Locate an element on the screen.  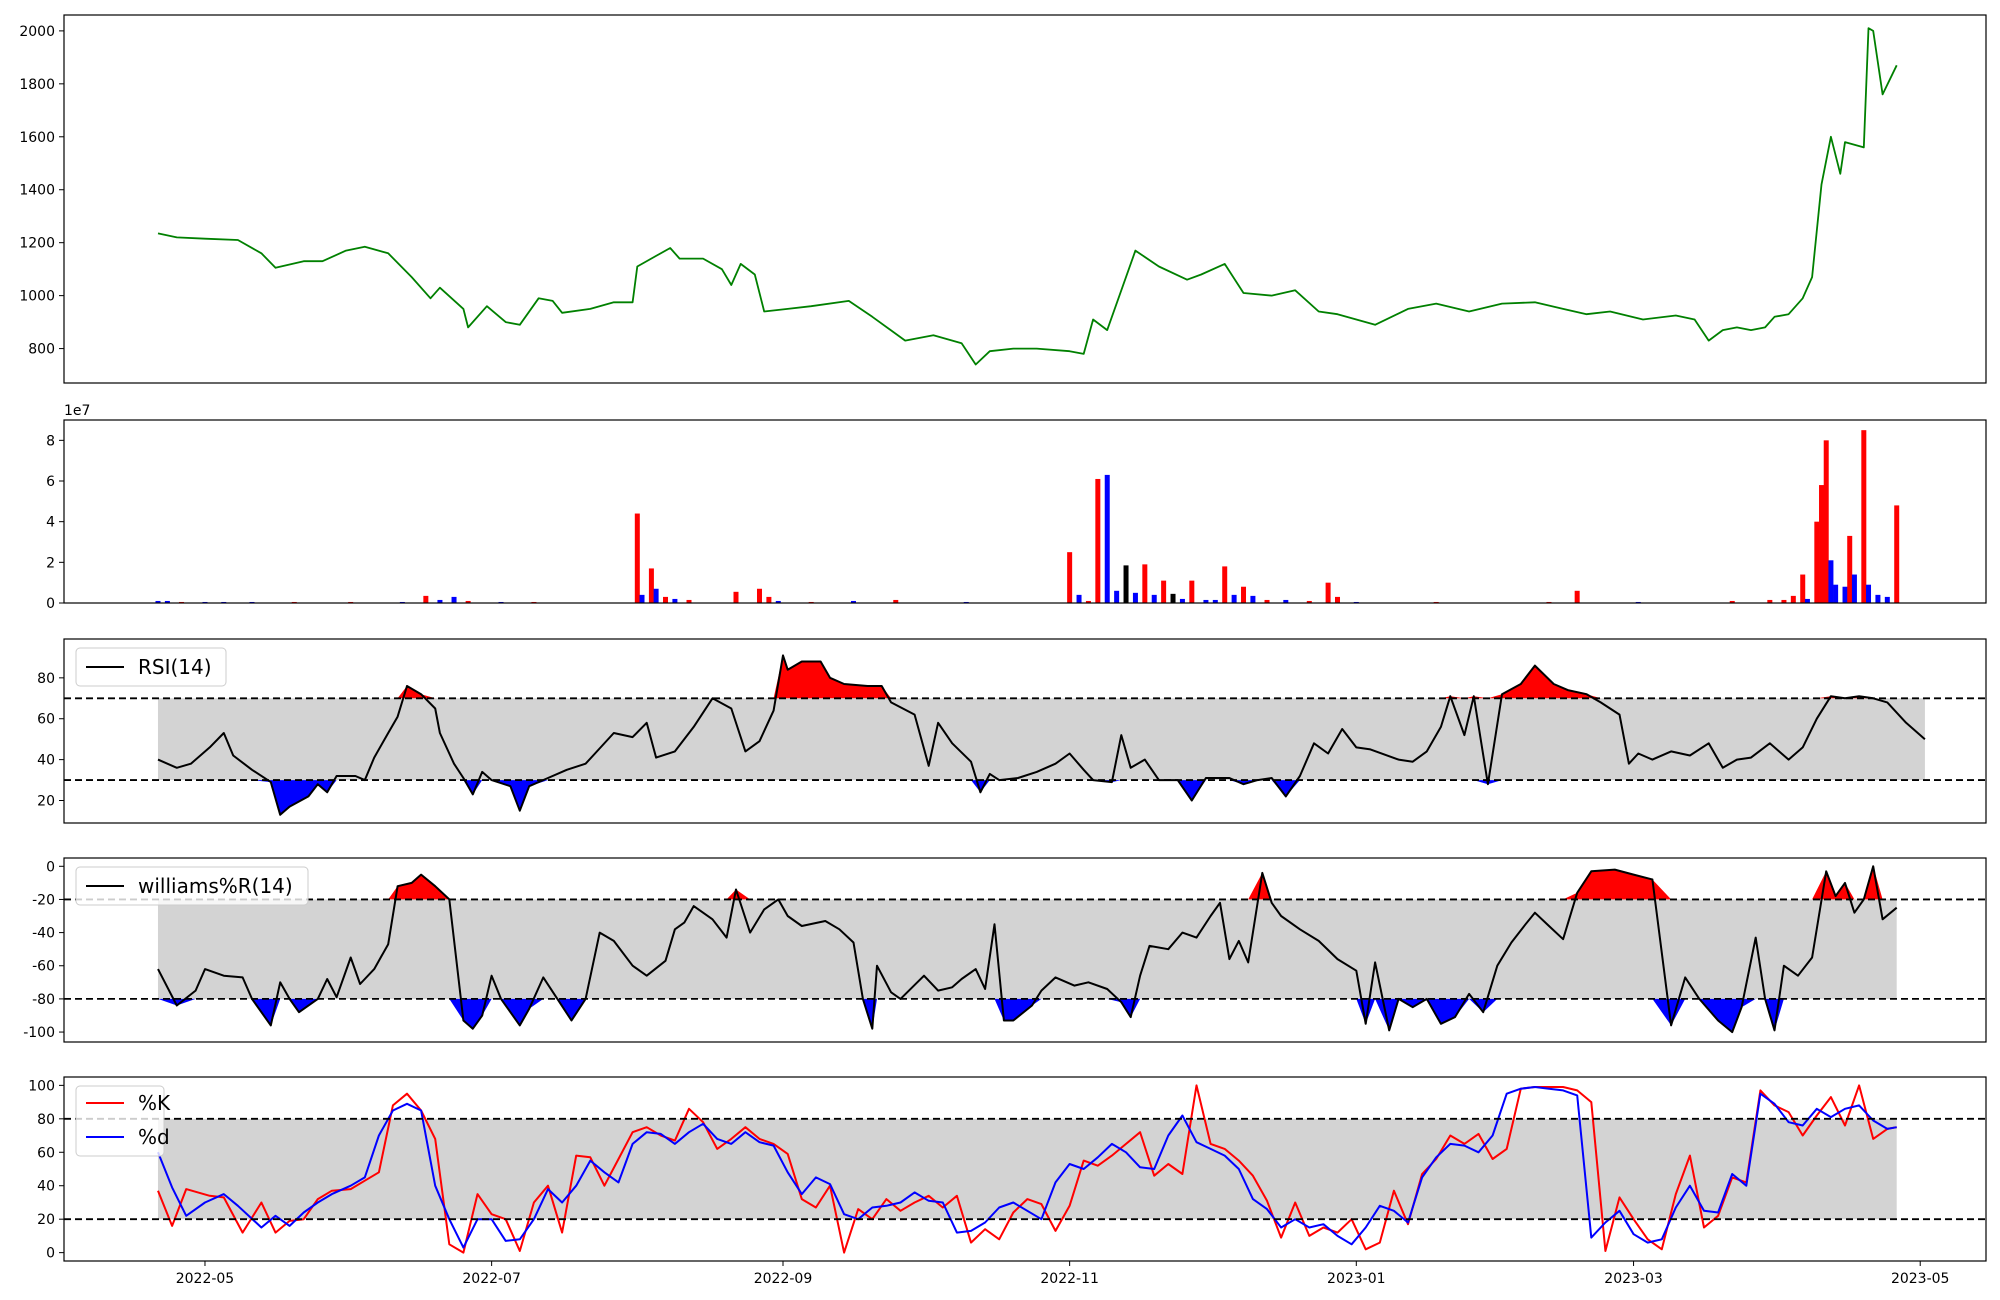
williams-ytick-label: -100 is located at coordinates (39, 1033).